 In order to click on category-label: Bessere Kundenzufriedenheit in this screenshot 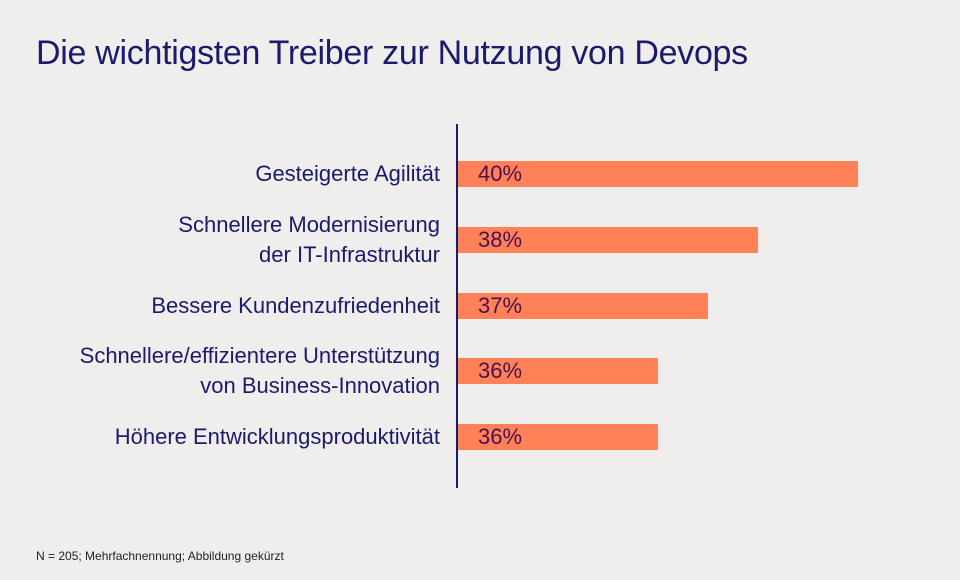, I will do `click(295, 305)`.